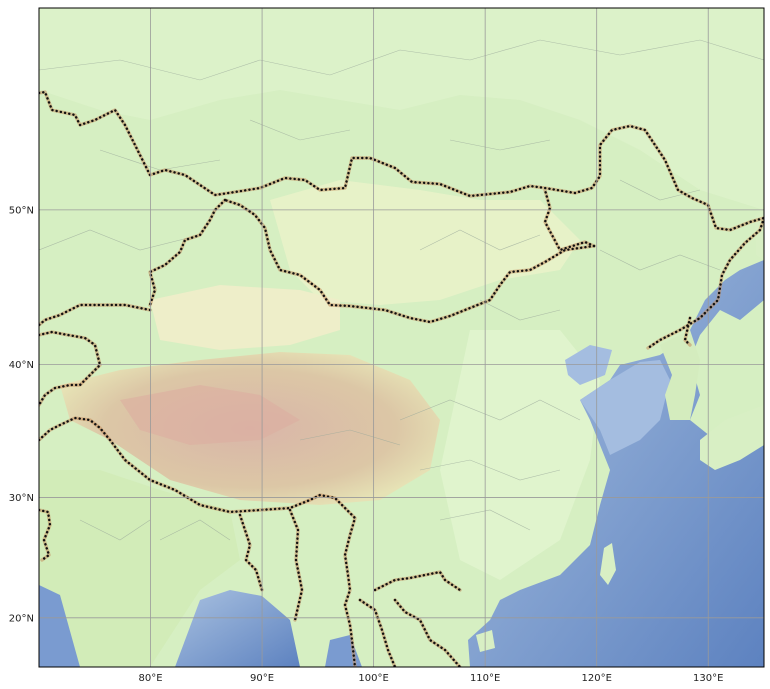  What do you see at coordinates (210, 415) in the screenshot?
I see `plateau-highlights` at bounding box center [210, 415].